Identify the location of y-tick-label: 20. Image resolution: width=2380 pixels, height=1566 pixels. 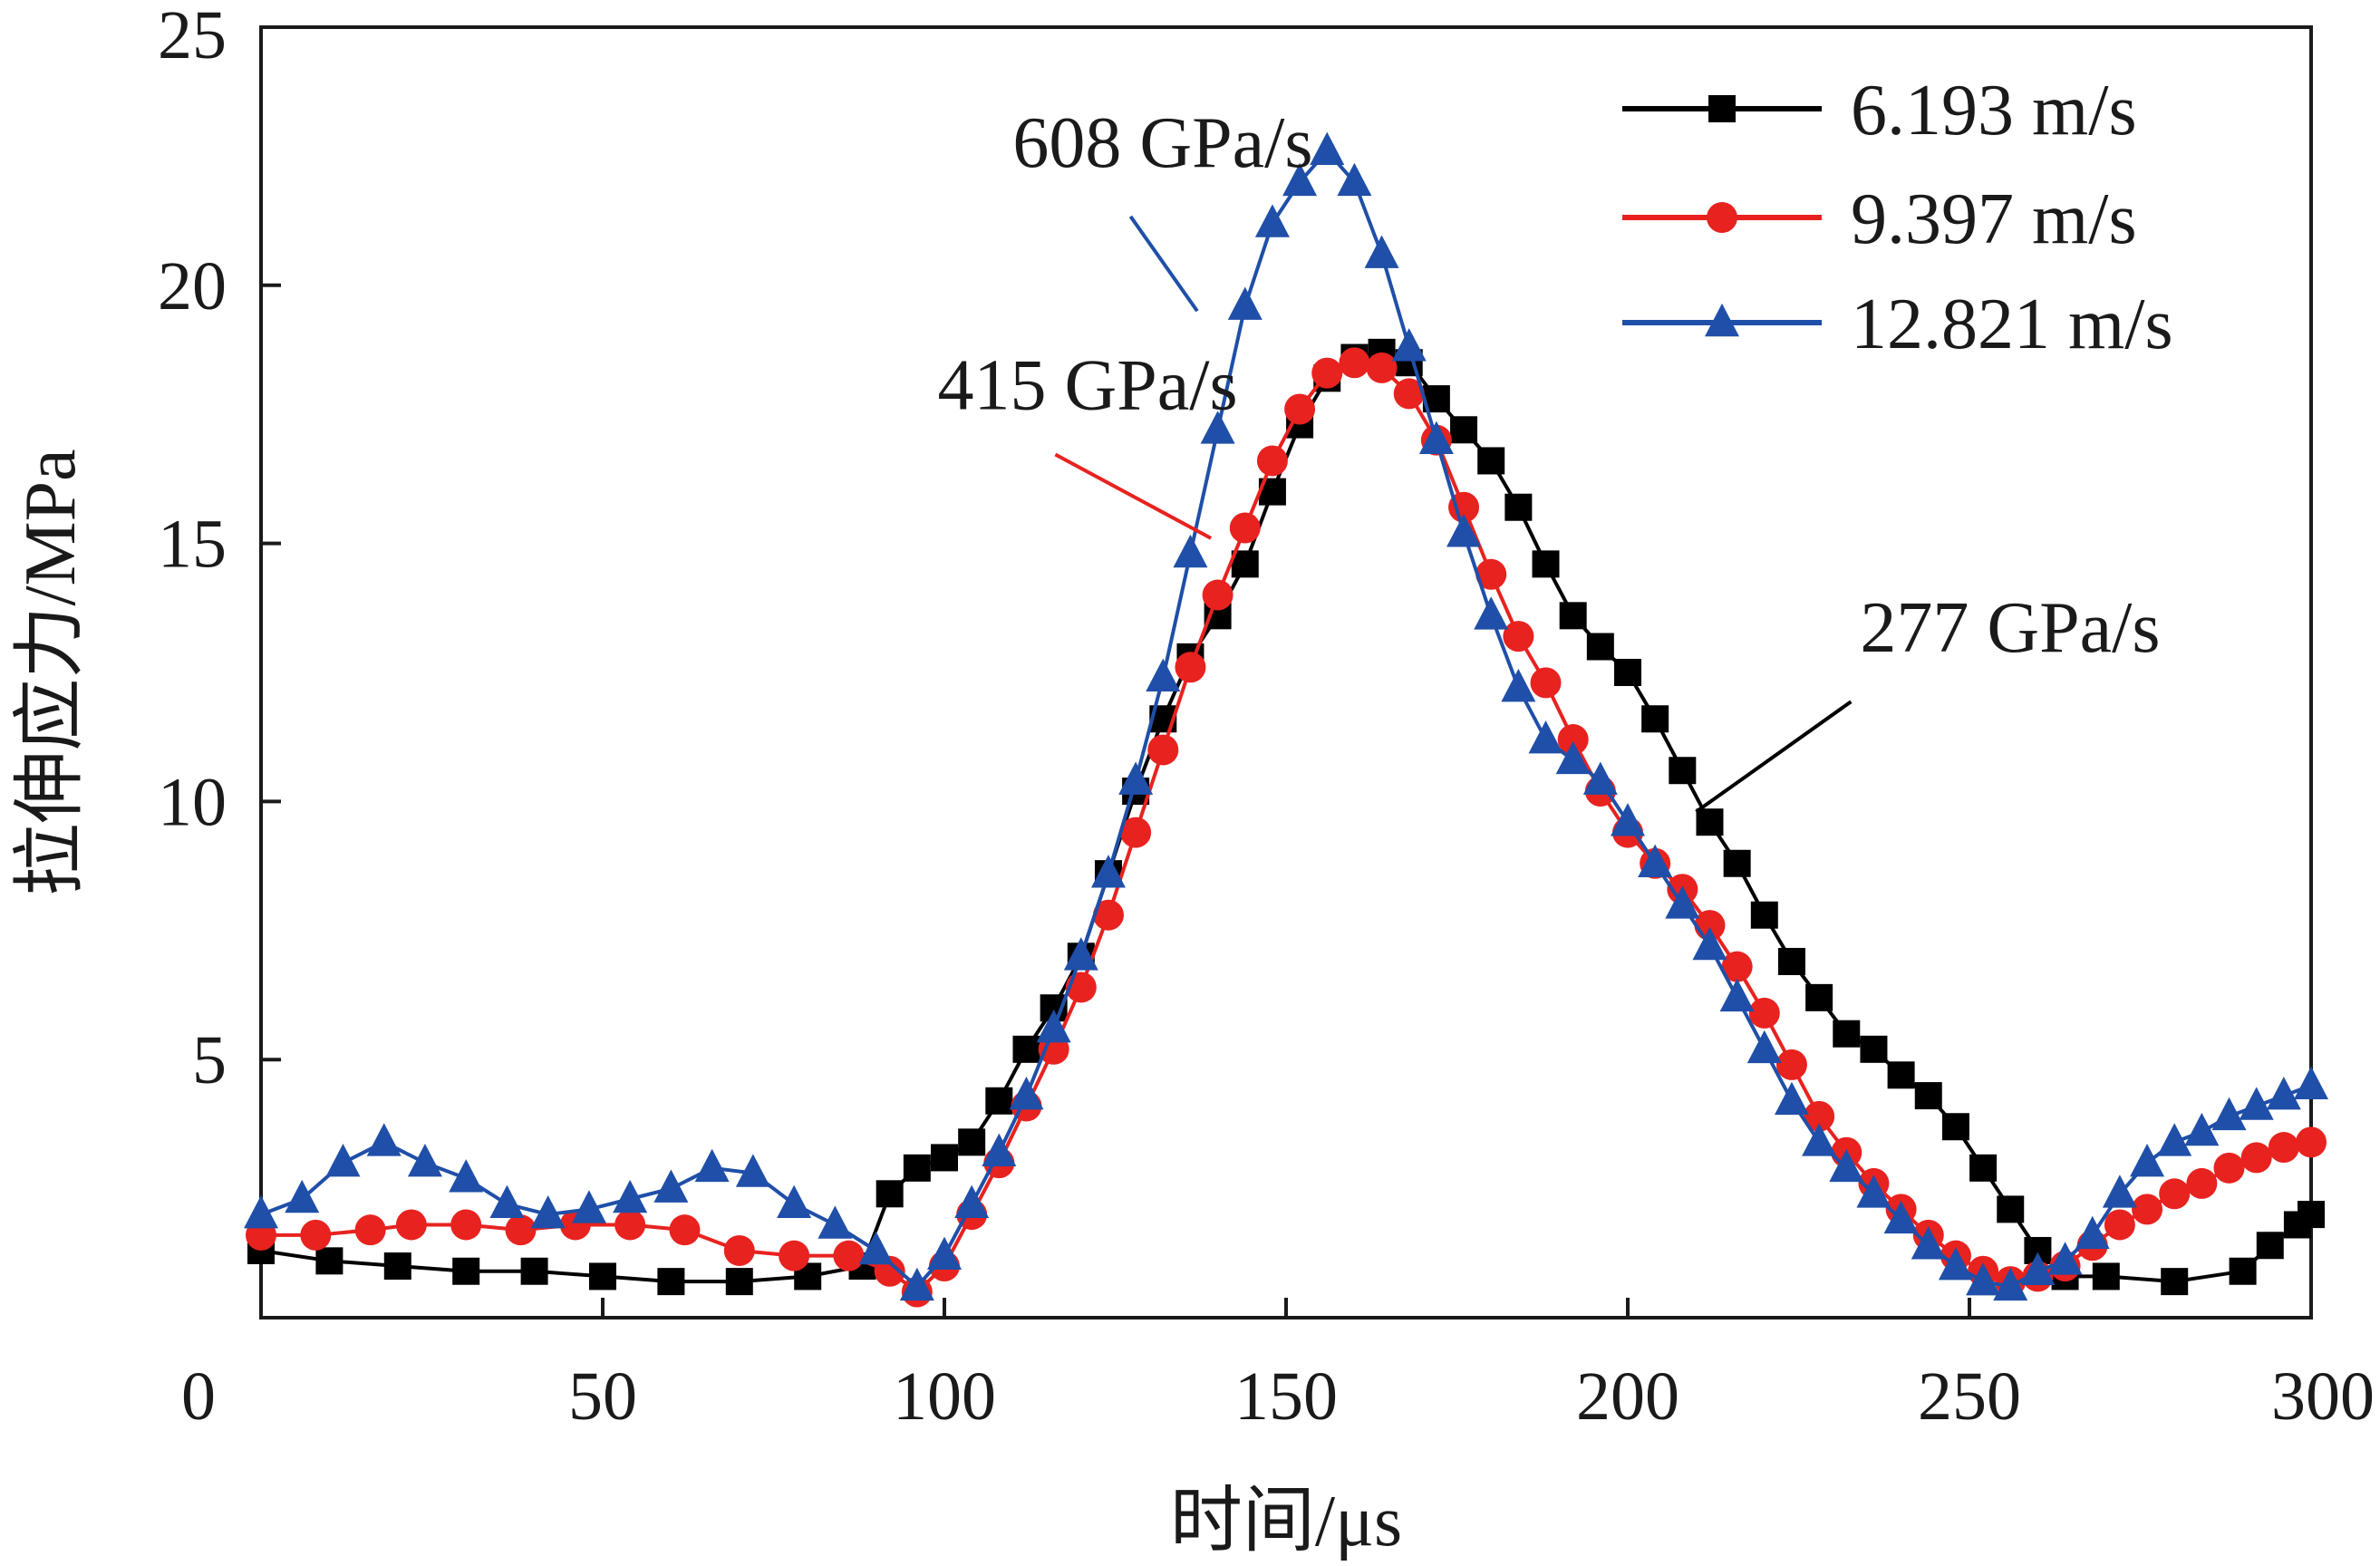
(192, 286).